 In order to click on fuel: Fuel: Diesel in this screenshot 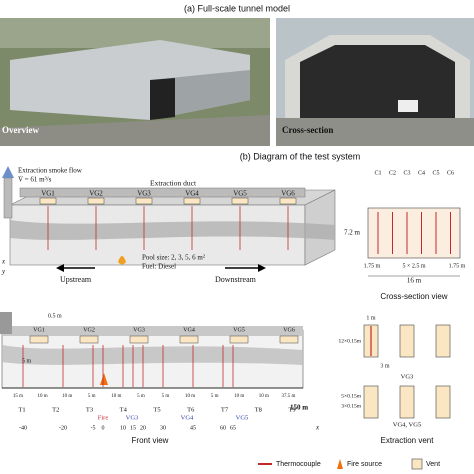, I will do `click(159, 267)`.